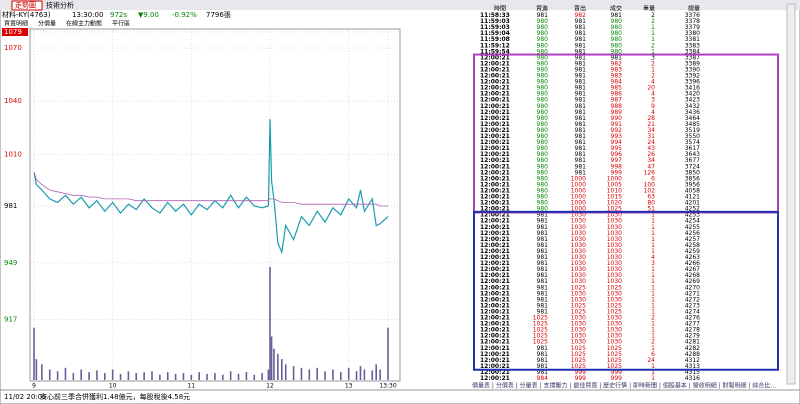 This screenshot has width=800, height=404. Describe the element at coordinates (148, 15) in the screenshot. I see `quote-change: ▼9.00` at that location.